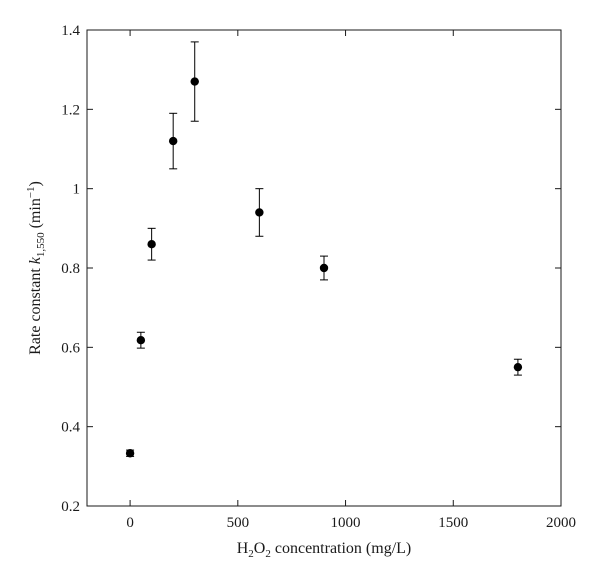  I want to click on x-tick-label: 1500, so click(453, 523).